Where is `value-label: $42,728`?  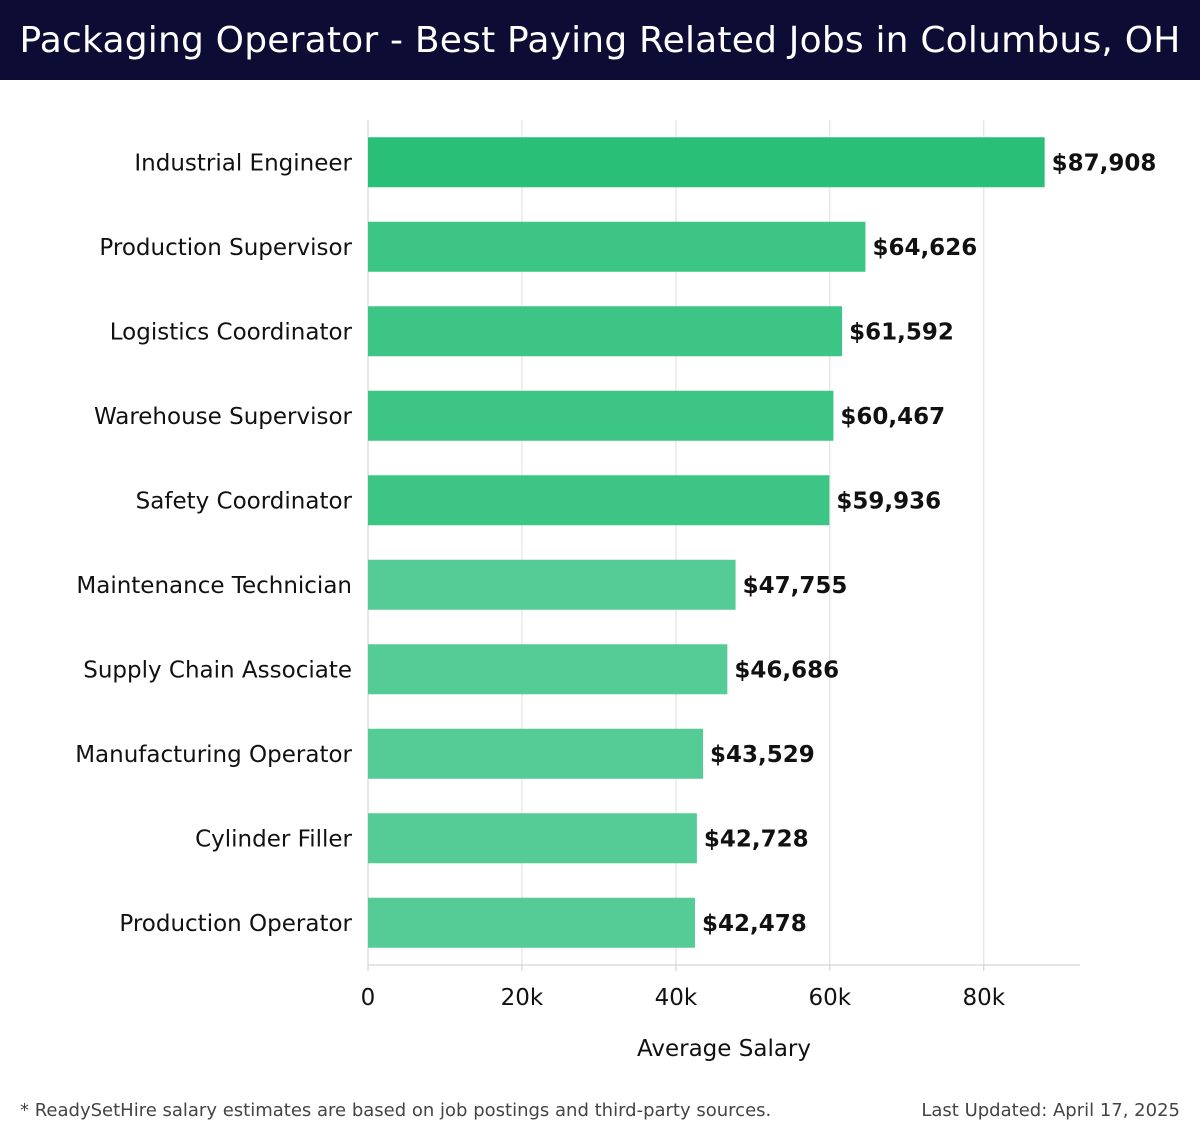
value-label: $42,728 is located at coordinates (756, 839).